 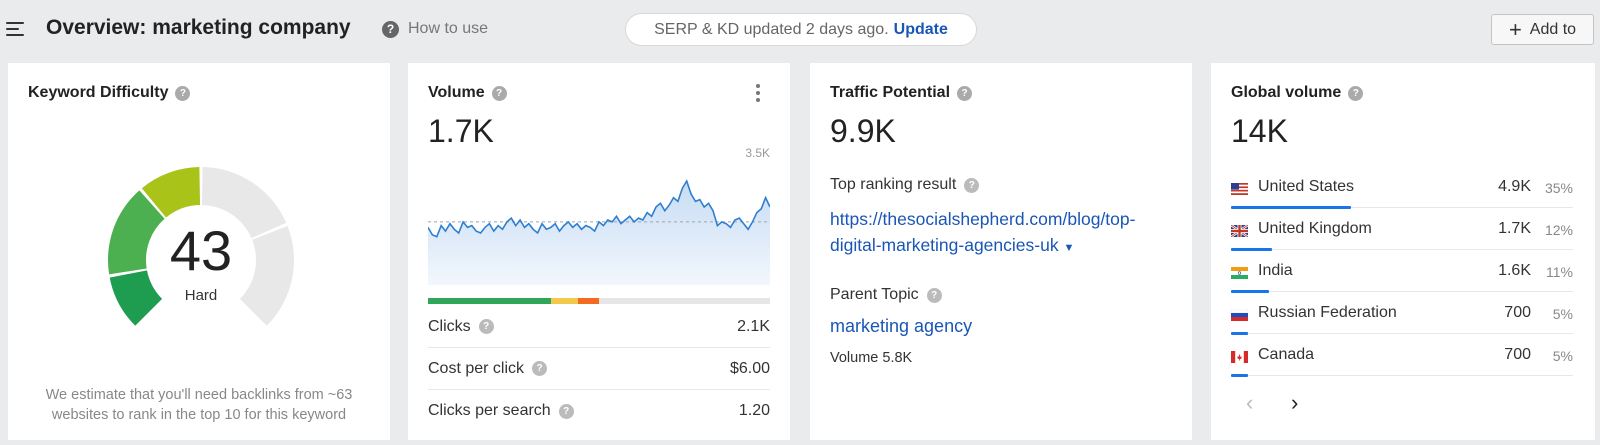 I want to click on global-title: Global volume ?, so click(x=1297, y=93).